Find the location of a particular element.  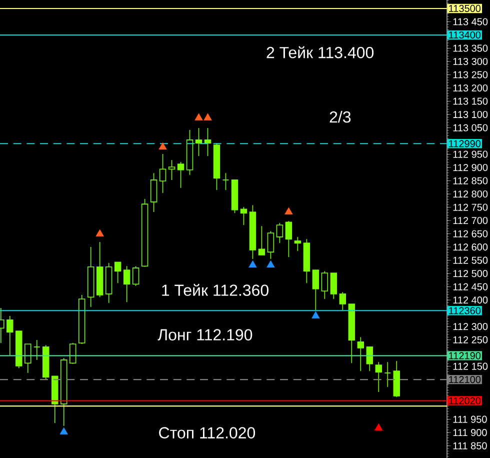

ref-line-label: 112020 is located at coordinates (465, 400).